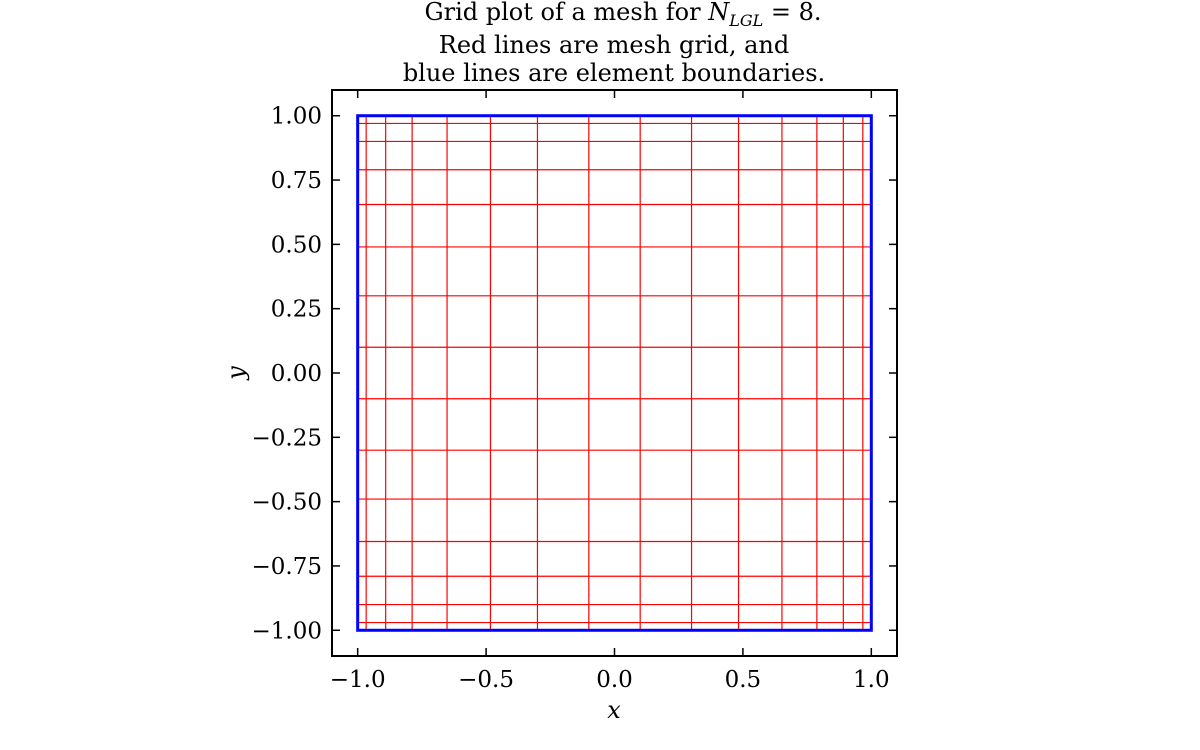  I want to click on y-tick-label: 0.75, so click(296, 181).